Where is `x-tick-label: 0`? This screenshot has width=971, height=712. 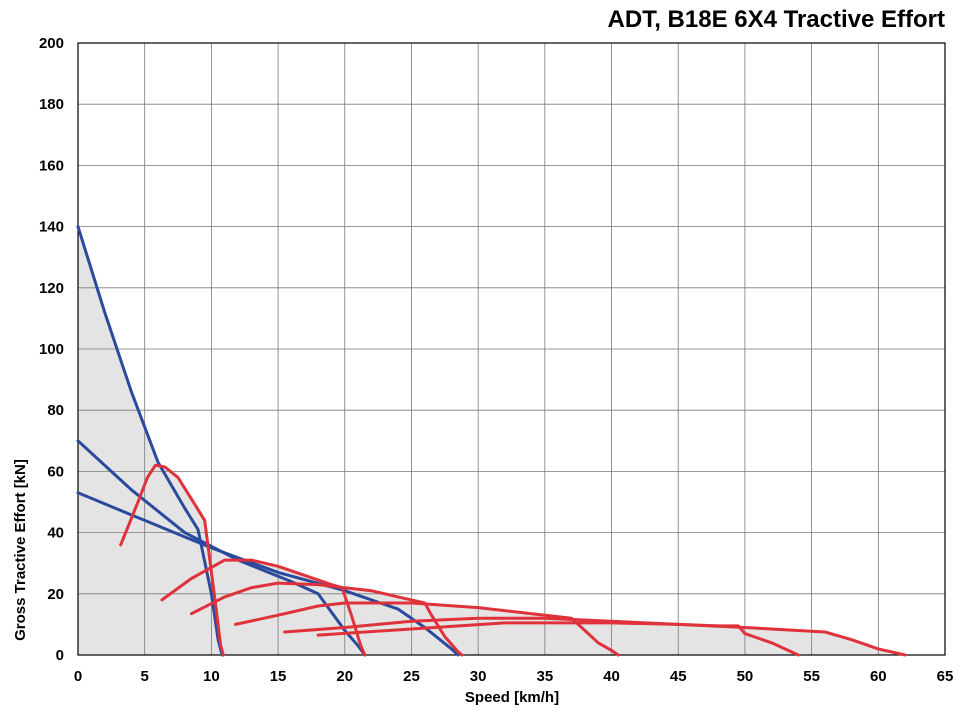
x-tick-label: 0 is located at coordinates (78, 676).